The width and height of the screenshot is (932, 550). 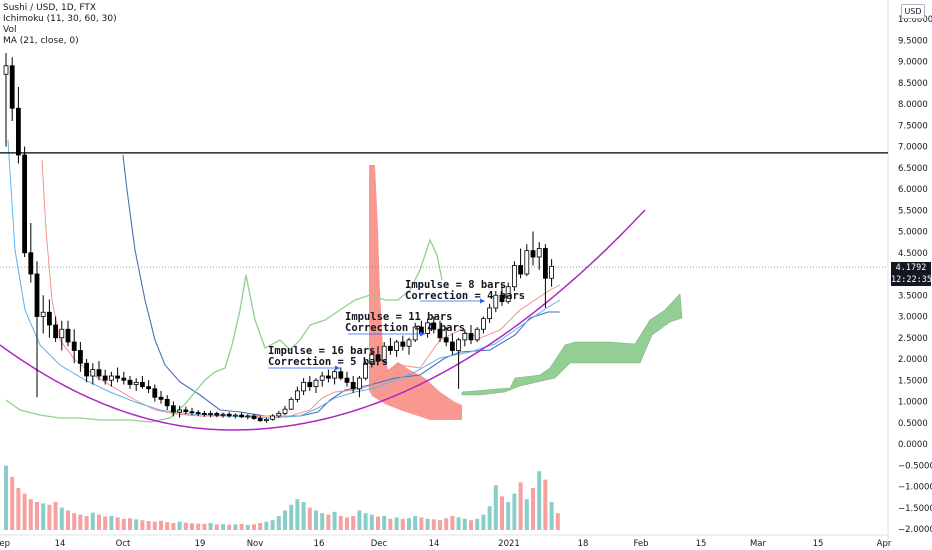 I want to click on y-tick-label: 8.5000, so click(x=913, y=84).